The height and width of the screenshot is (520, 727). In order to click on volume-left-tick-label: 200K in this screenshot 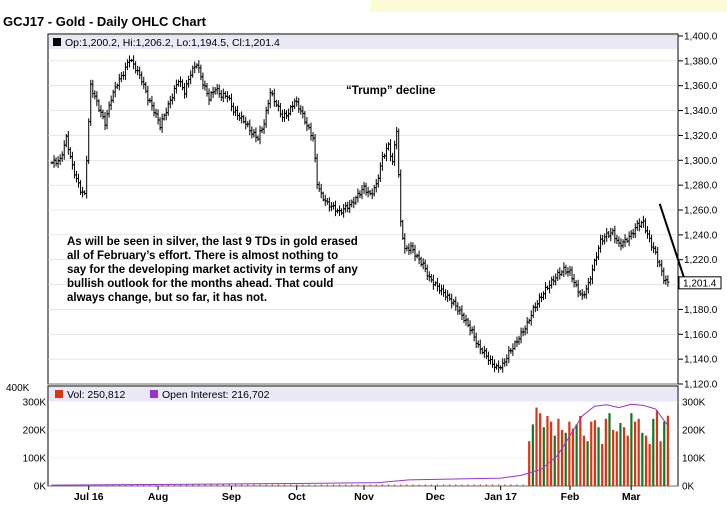, I will do `click(35, 431)`.